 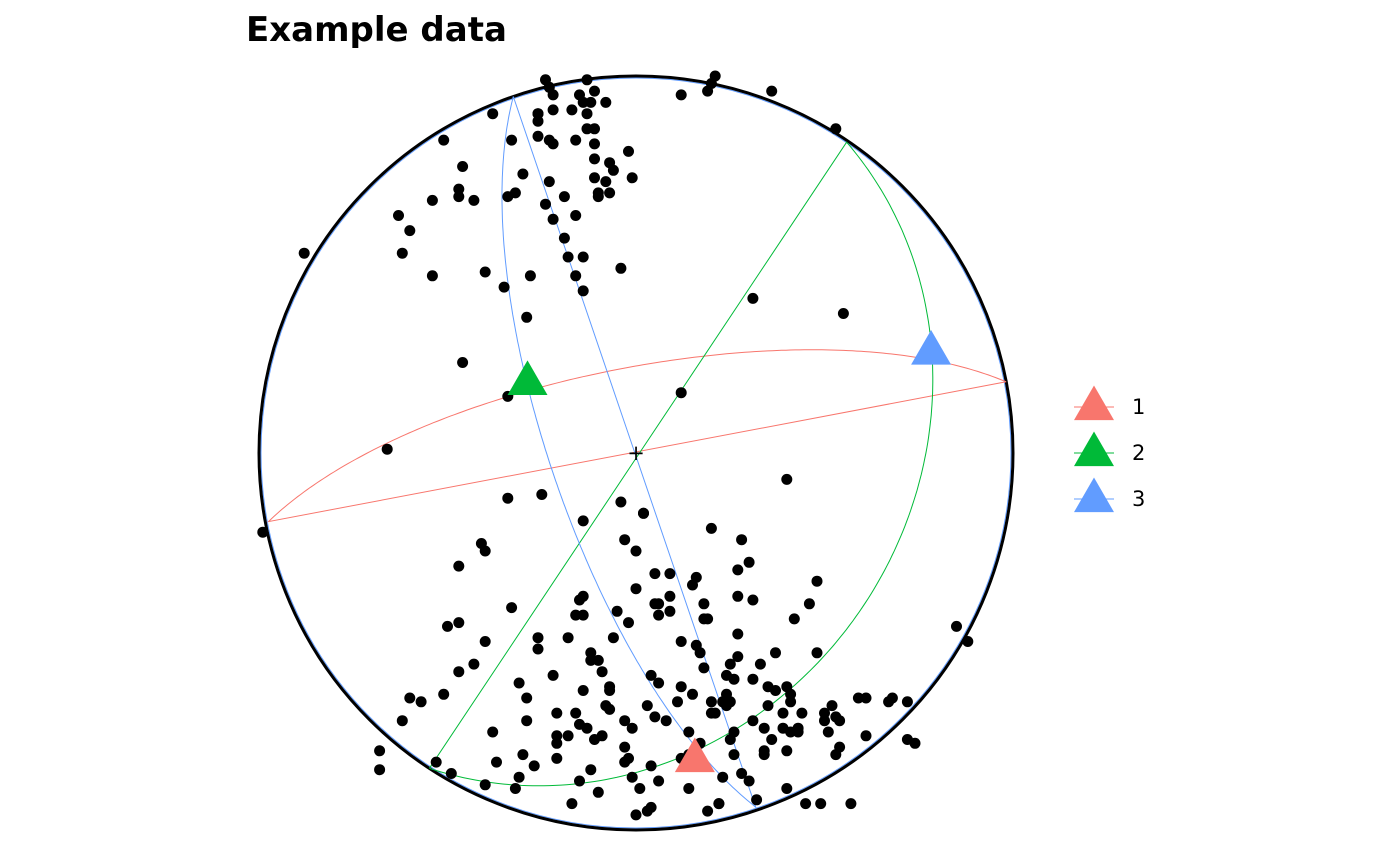 I want to click on center-mark: +, so click(x=636, y=453).